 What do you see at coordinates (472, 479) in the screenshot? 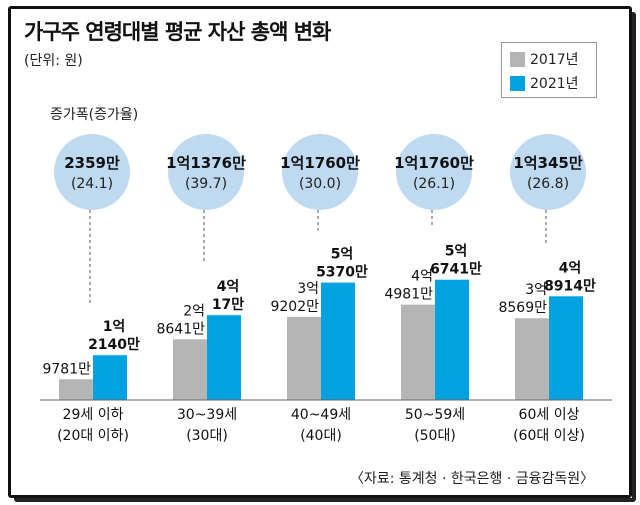
I see `source-note: 〈자료: 통계청 · 한국은행 · 금융감독원〉` at bounding box center [472, 479].